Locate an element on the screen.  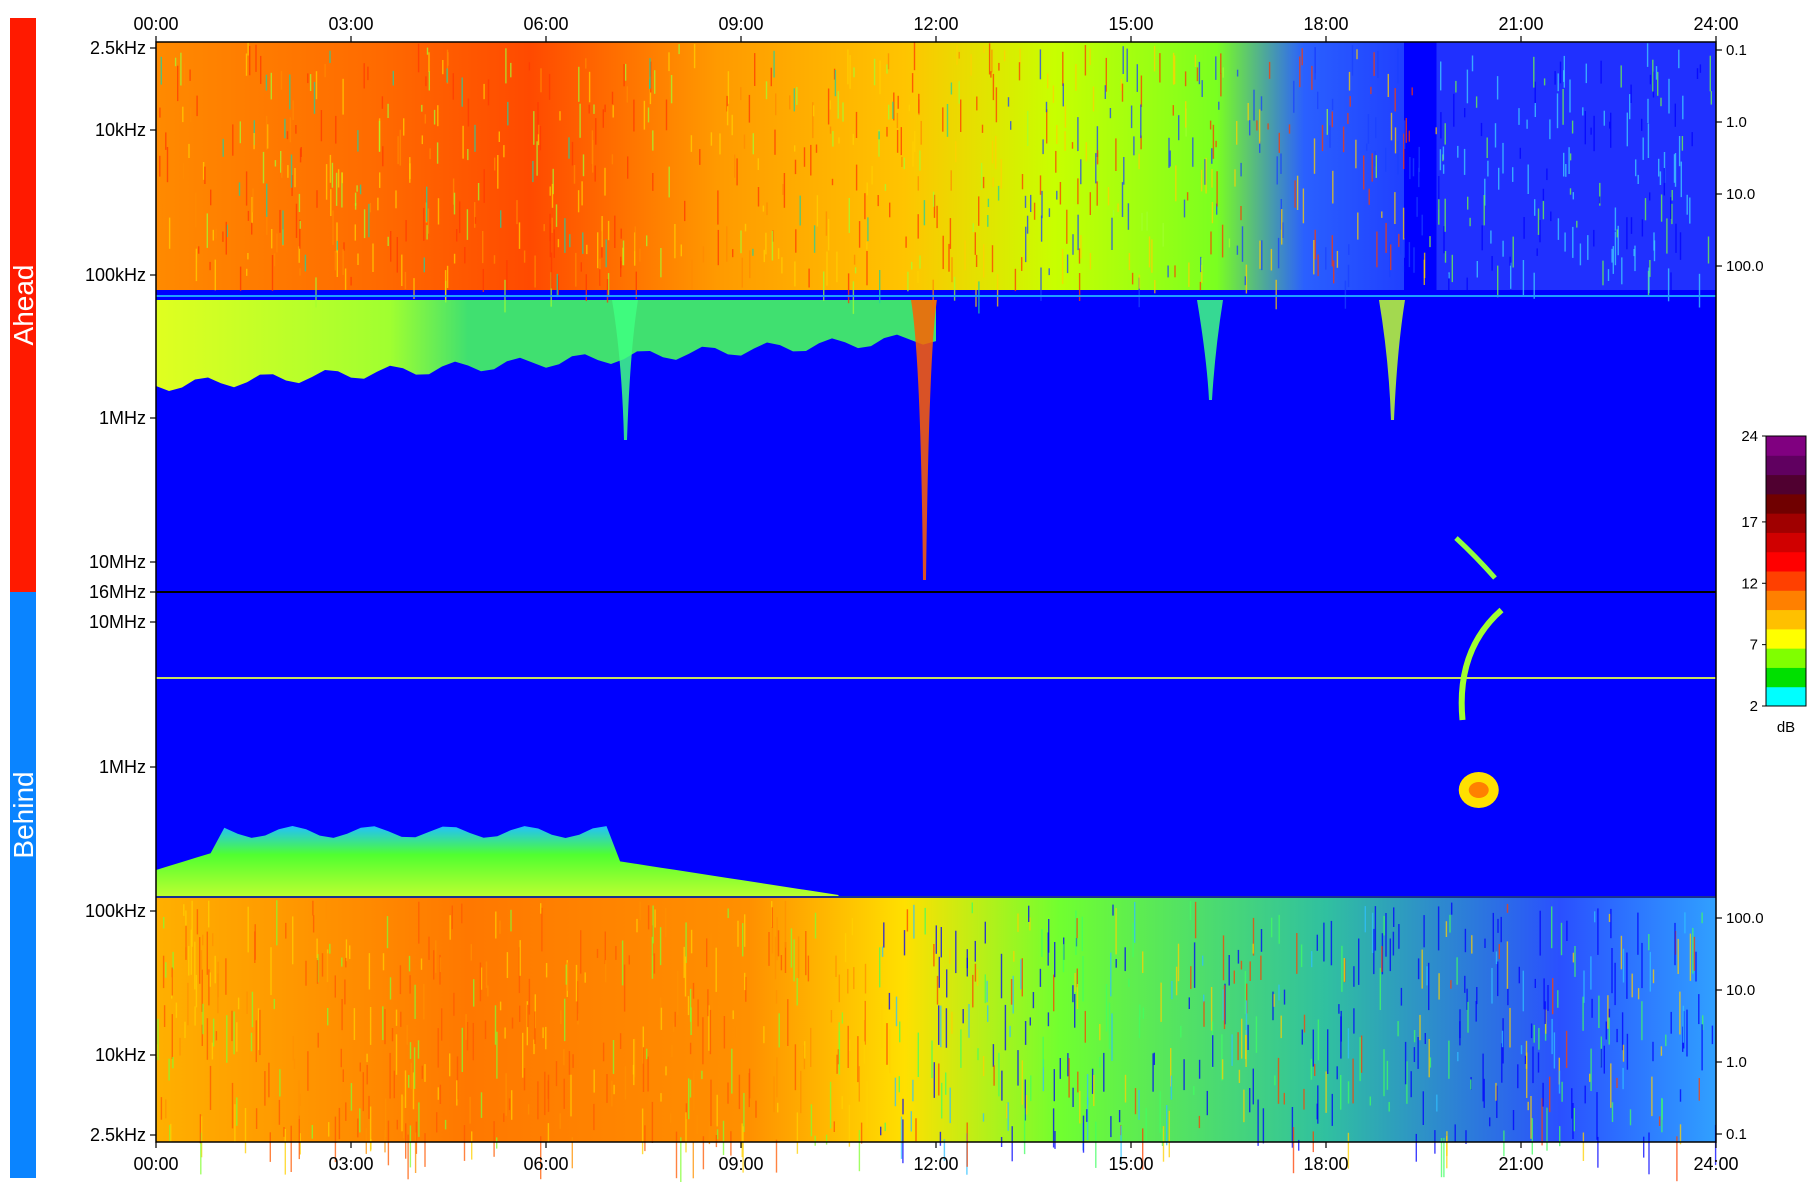
colorbar-swatch is located at coordinates (1786, 696).